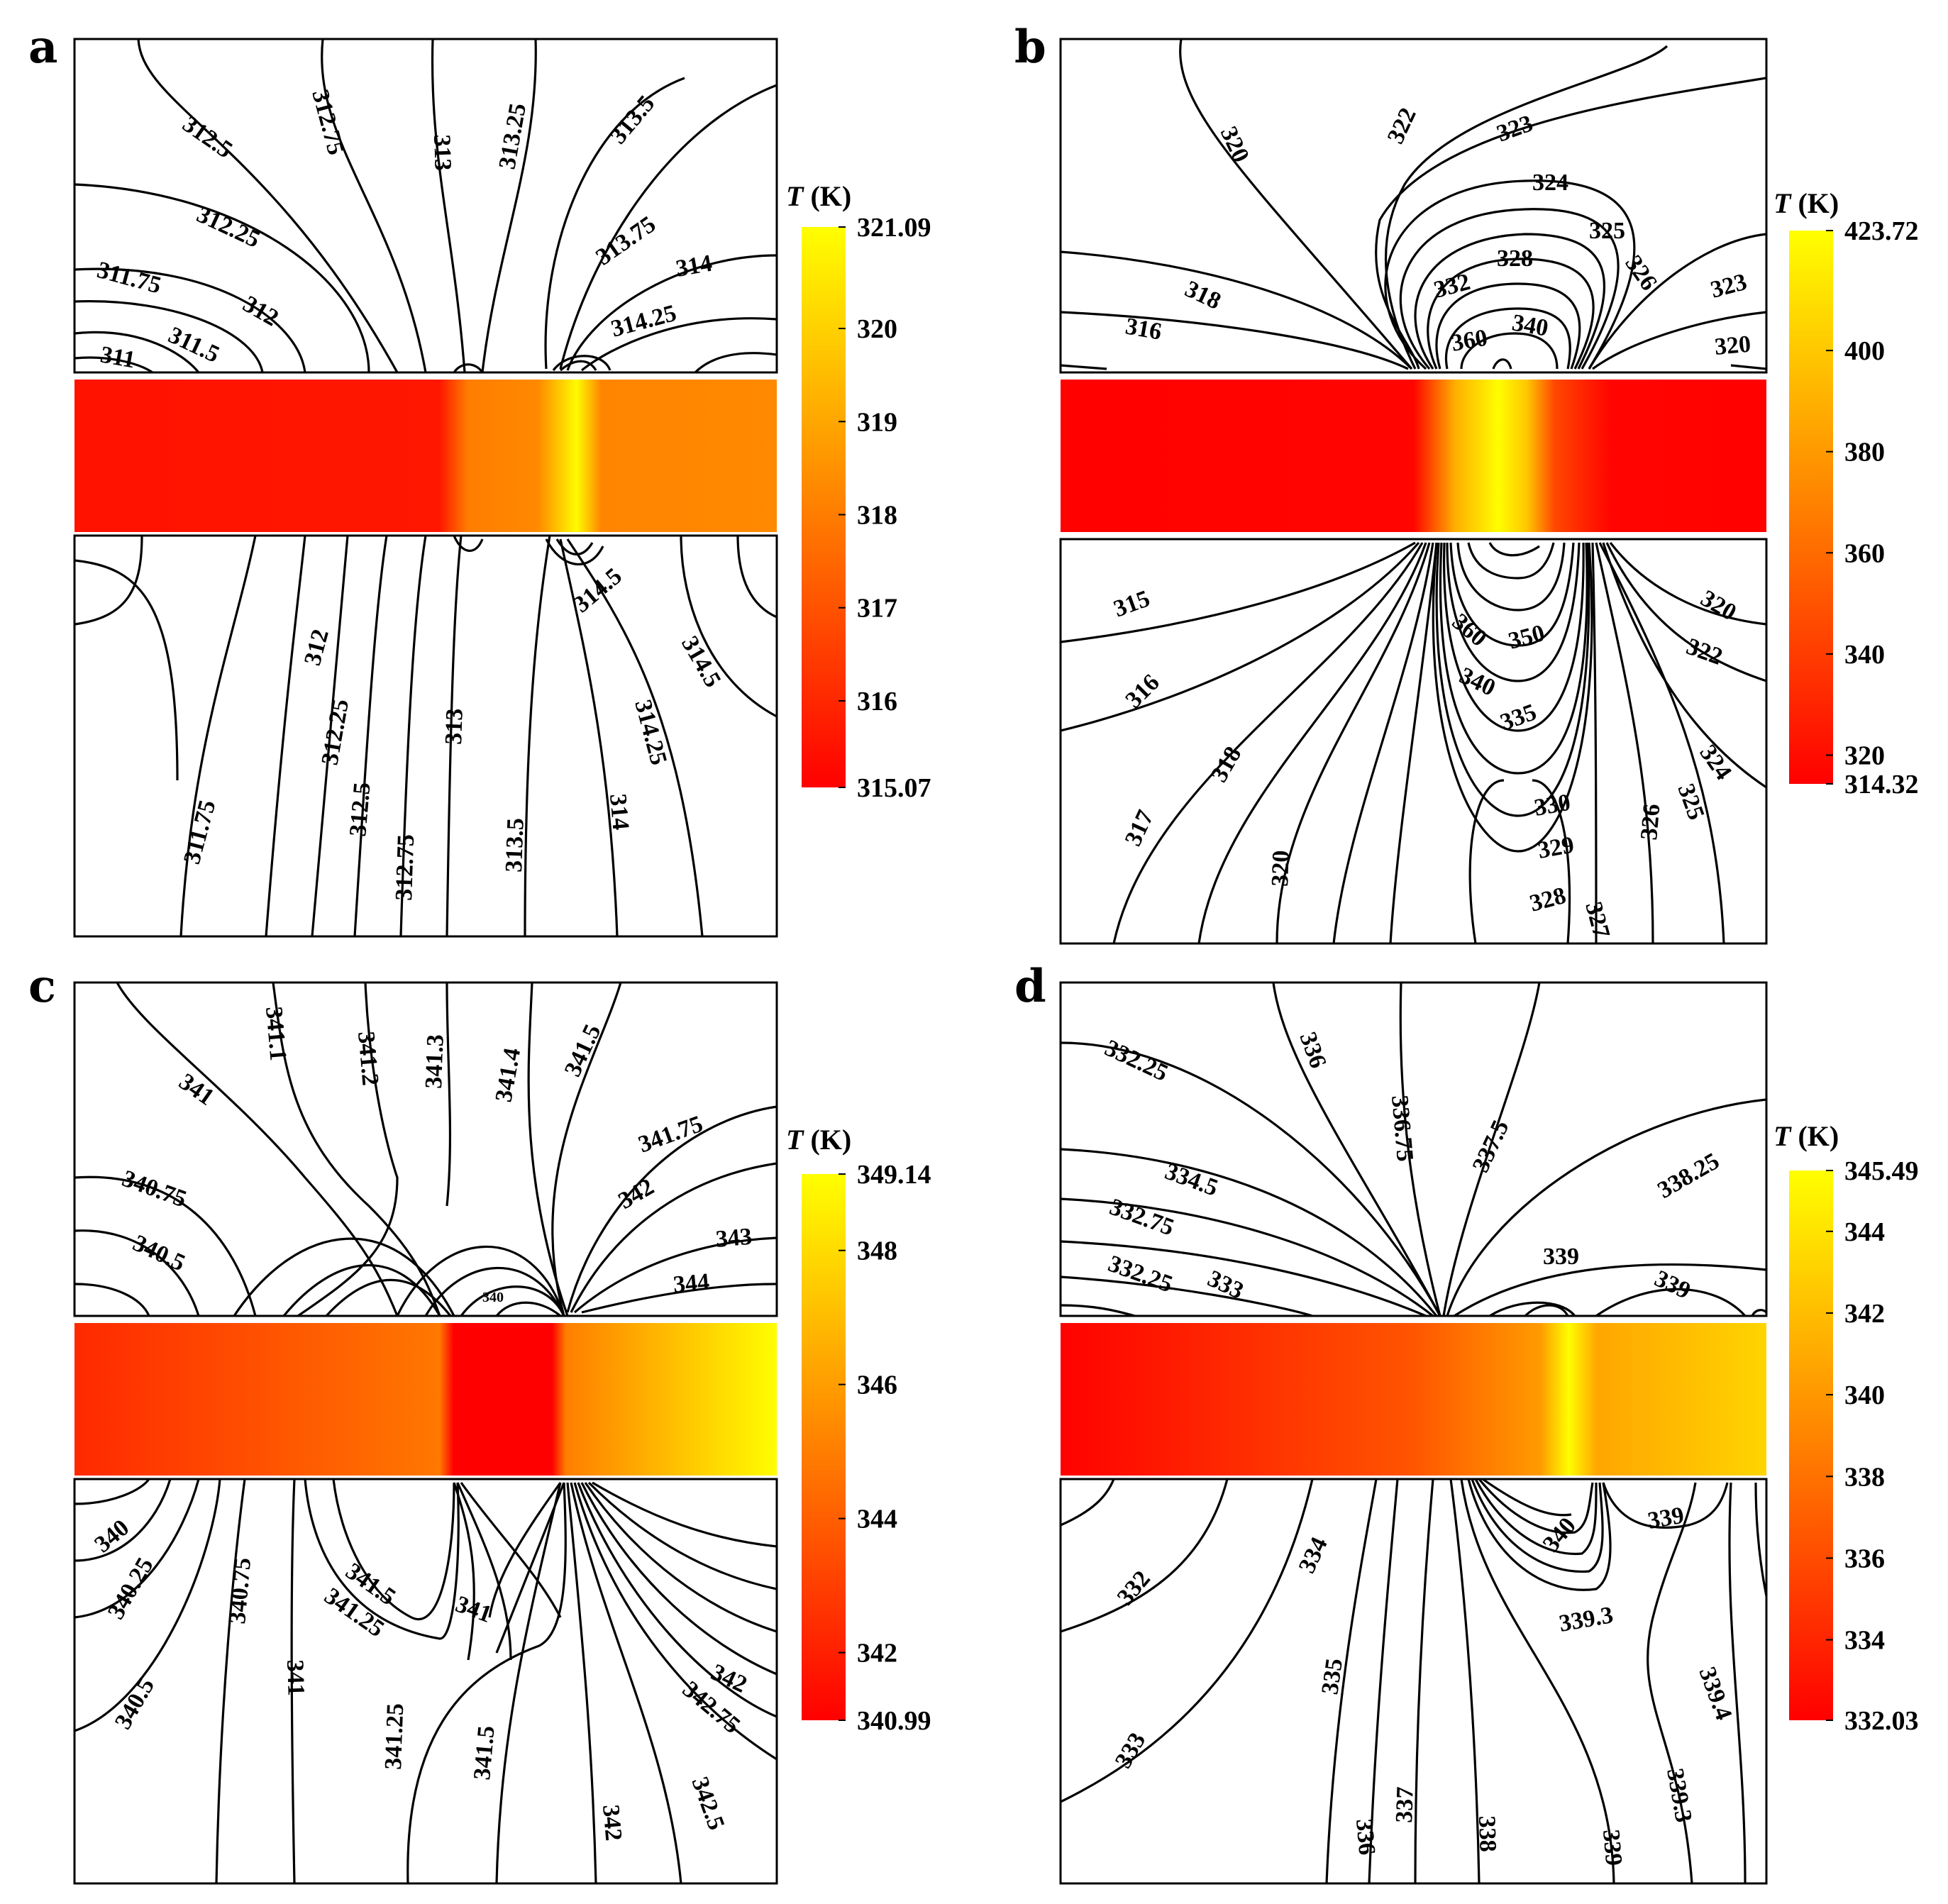 This screenshot has height=1904, width=1948. I want to click on contour-label: 332.75, so click(1142, 1218).